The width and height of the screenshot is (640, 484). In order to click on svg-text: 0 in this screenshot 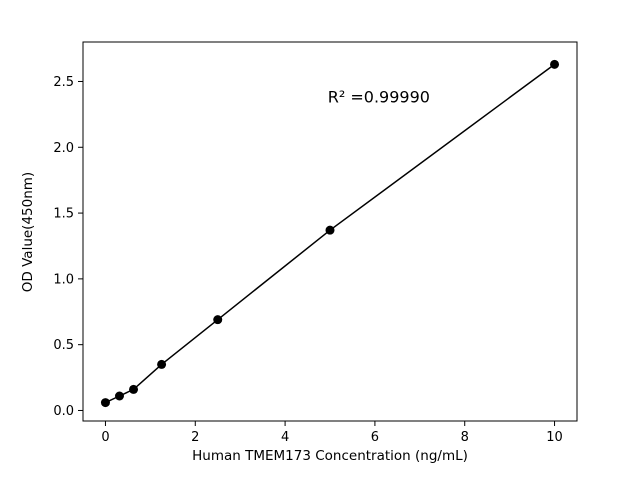, I will do `click(105, 437)`.